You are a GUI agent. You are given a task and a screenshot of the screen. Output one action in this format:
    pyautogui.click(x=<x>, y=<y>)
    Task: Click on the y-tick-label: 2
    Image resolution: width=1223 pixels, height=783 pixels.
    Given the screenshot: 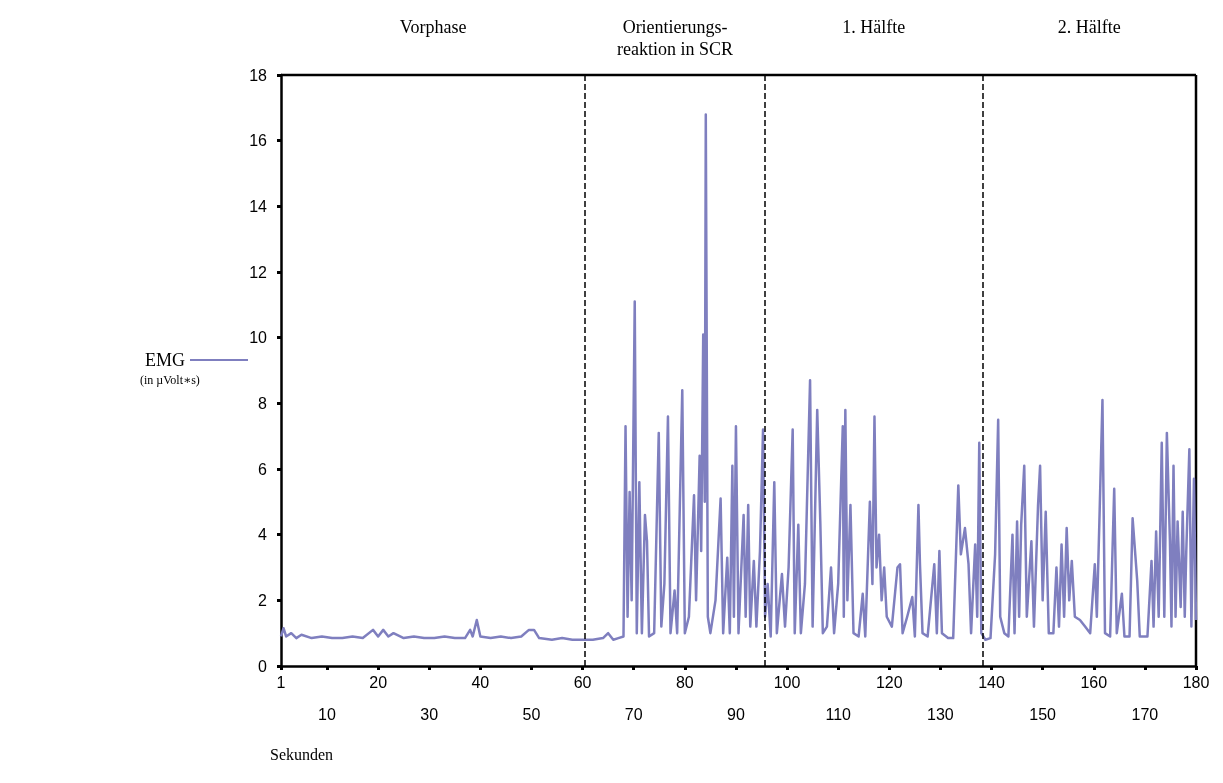 What is the action you would take?
    pyautogui.click(x=263, y=600)
    